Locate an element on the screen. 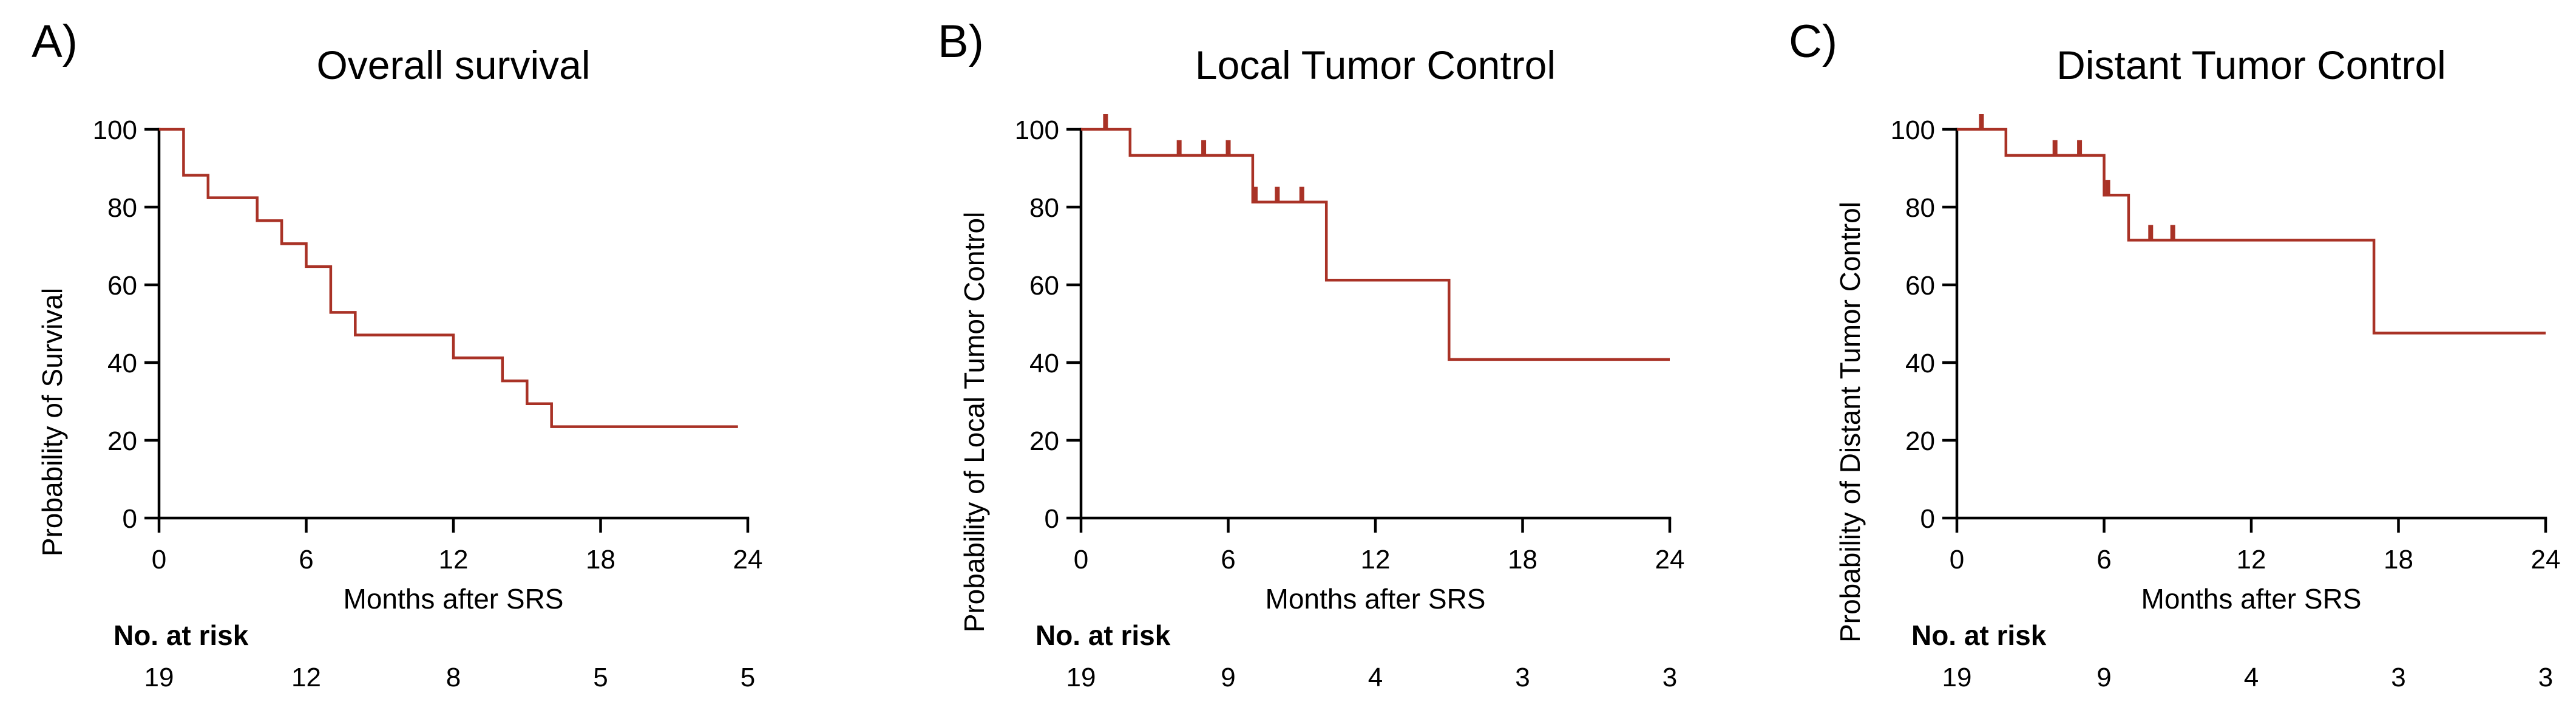  panel-letter: A) is located at coordinates (55, 41).